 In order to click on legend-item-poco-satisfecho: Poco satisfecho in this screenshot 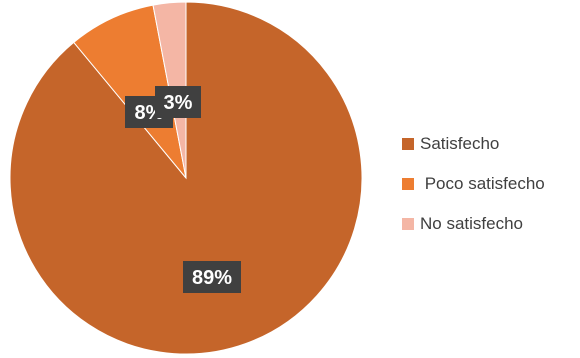, I will do `click(473, 184)`.